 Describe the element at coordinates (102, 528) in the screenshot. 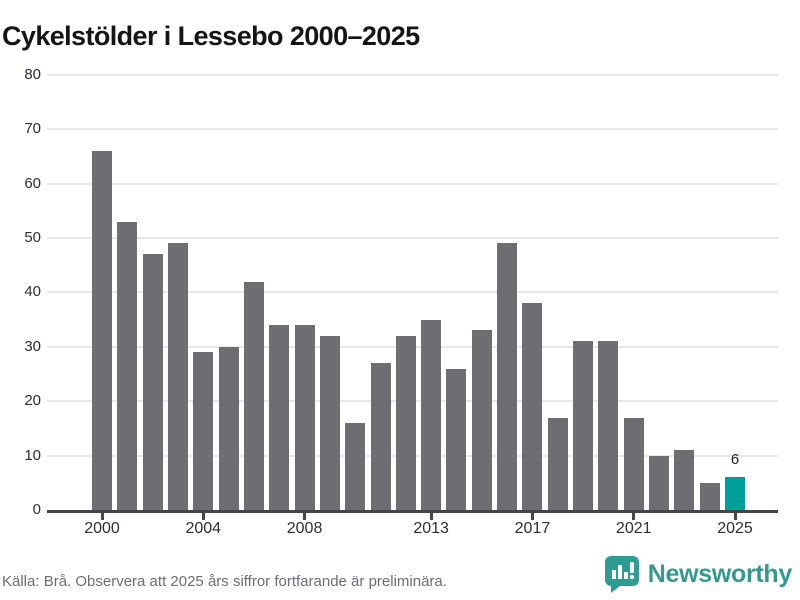

I see `x-axis-label: 2000` at that location.